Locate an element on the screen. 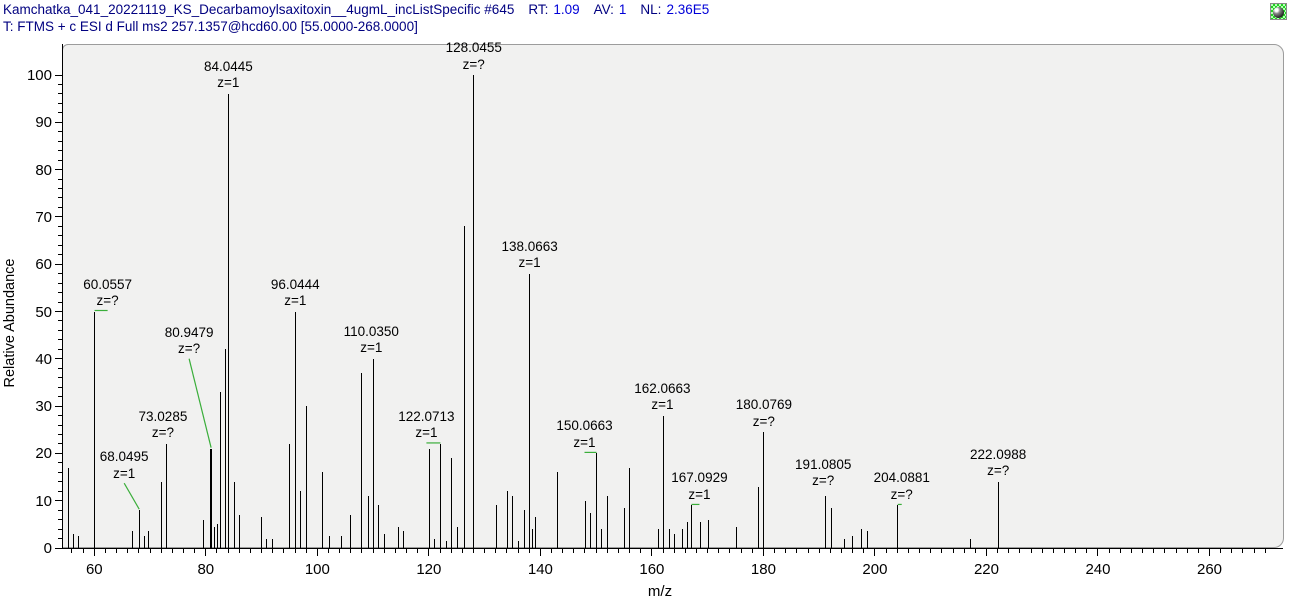  rt-value: 1.09 is located at coordinates (566, 9).